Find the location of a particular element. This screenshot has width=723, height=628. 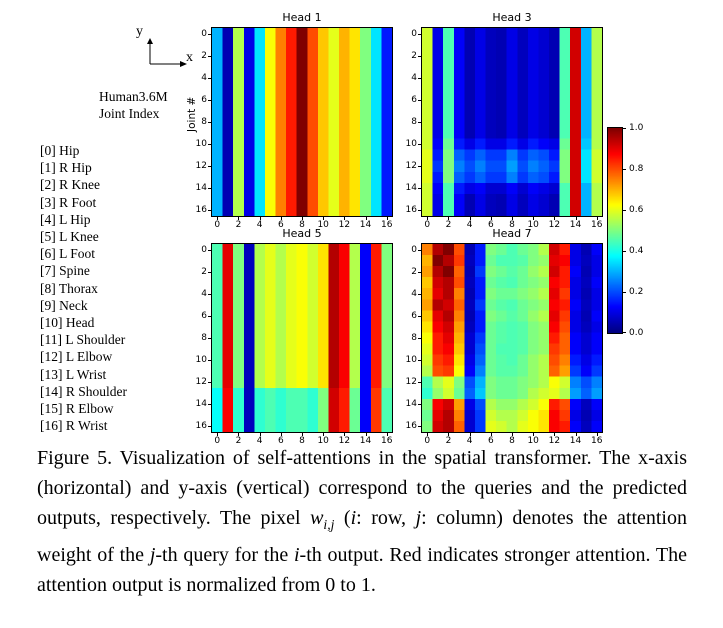

caption-text-segment: i is located at coordinates (296, 555).